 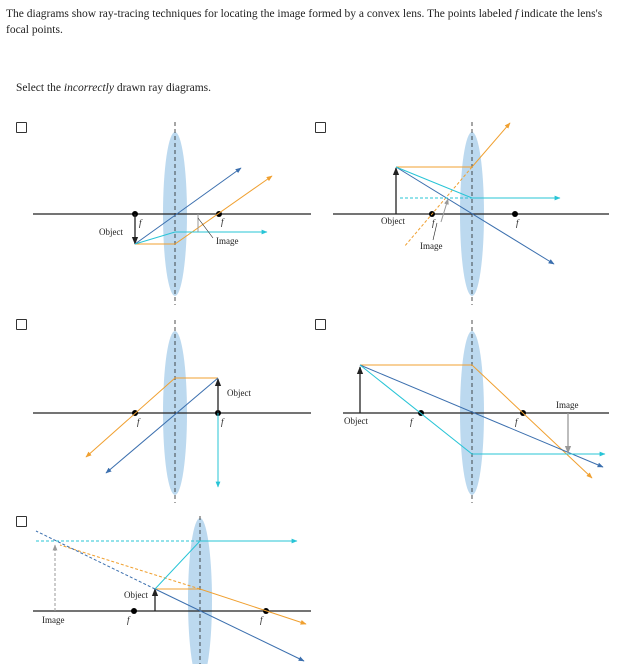 I want to click on option-1-checkbox, so click(x=21, y=127).